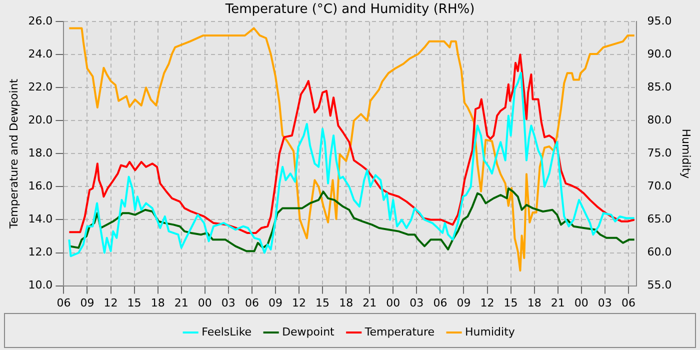 This screenshot has height=350, width=700. I want to click on y2-tick-label: 90.0, so click(659, 53).